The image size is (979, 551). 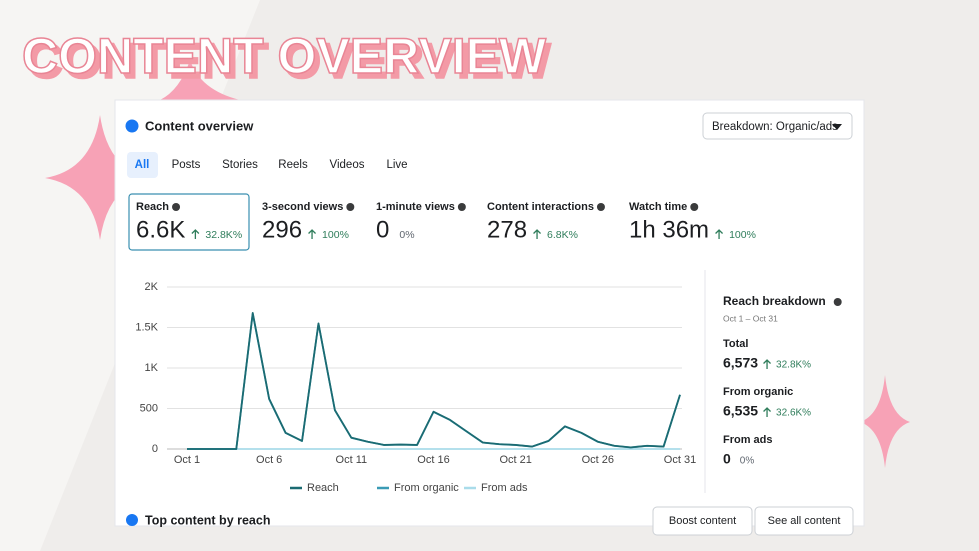 I want to click on tab: Live, so click(x=396, y=165).